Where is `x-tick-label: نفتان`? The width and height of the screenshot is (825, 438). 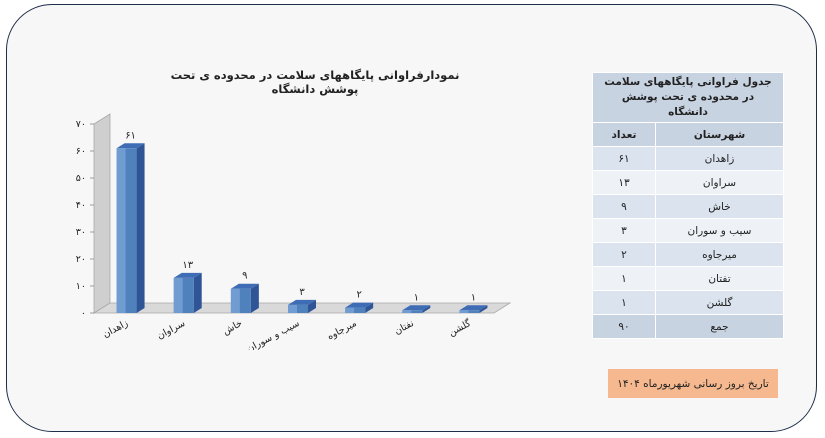 x-tick-label: نفتان is located at coordinates (404, 327).